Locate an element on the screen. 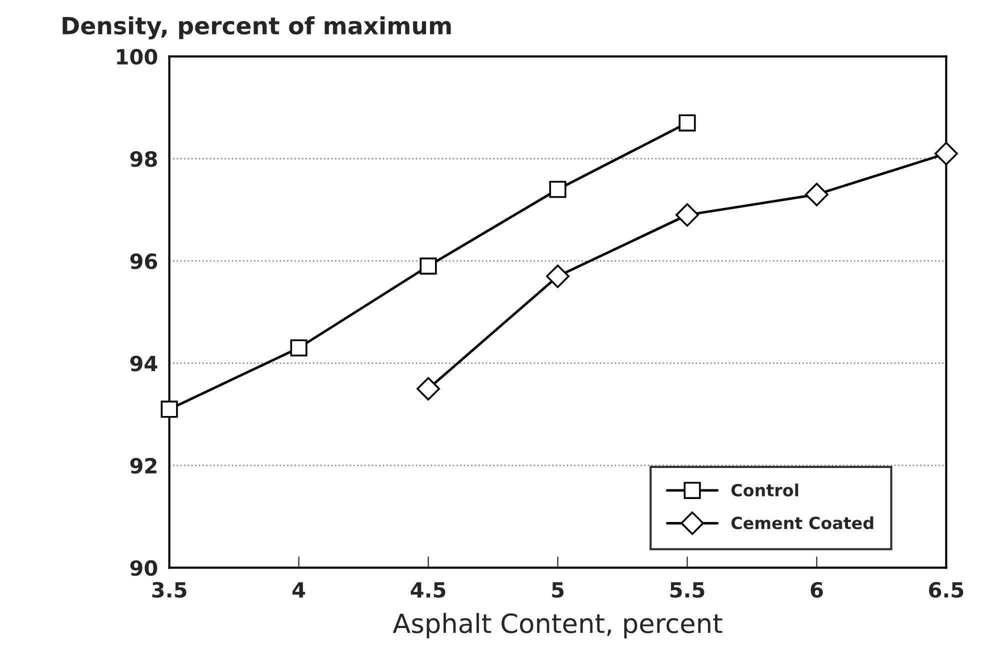 The width and height of the screenshot is (996, 664). y-tick-label: 100 is located at coordinates (137, 56).